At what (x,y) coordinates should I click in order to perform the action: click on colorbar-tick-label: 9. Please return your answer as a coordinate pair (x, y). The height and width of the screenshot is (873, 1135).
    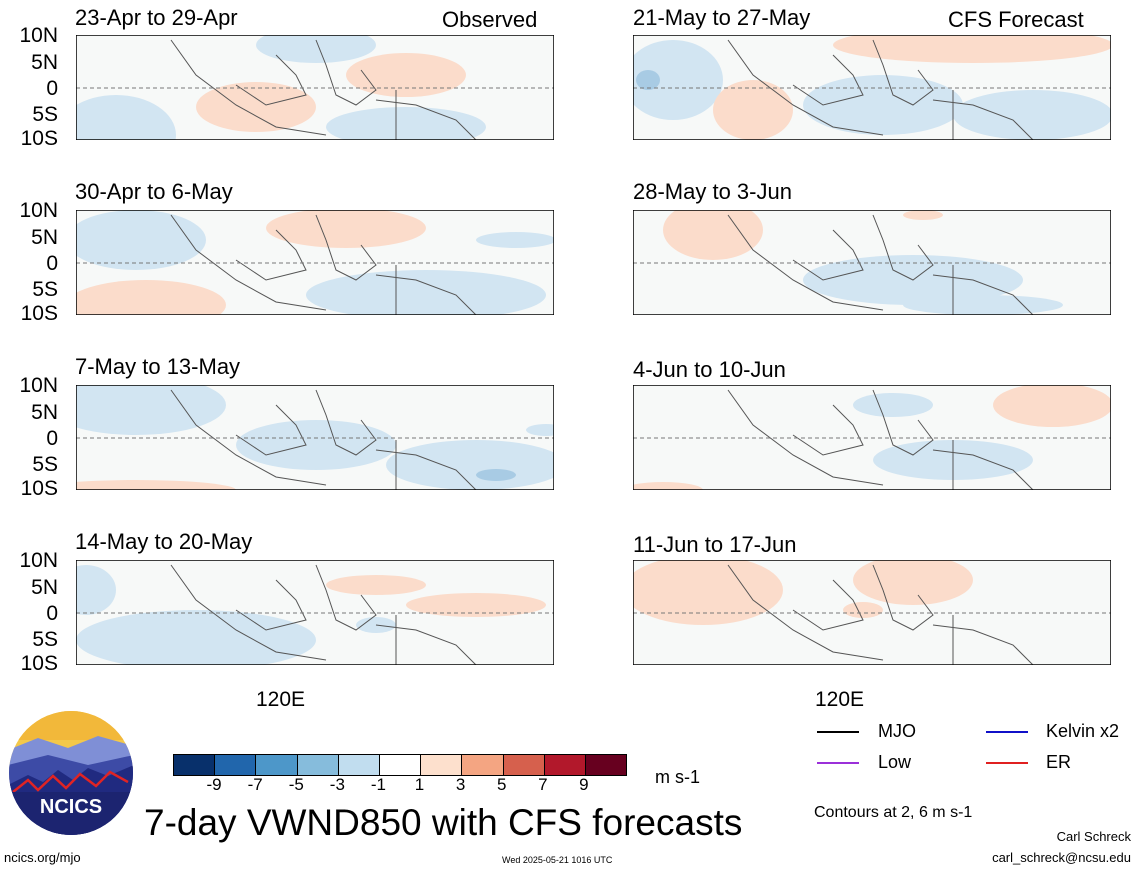
    Looking at the image, I should click on (584, 784).